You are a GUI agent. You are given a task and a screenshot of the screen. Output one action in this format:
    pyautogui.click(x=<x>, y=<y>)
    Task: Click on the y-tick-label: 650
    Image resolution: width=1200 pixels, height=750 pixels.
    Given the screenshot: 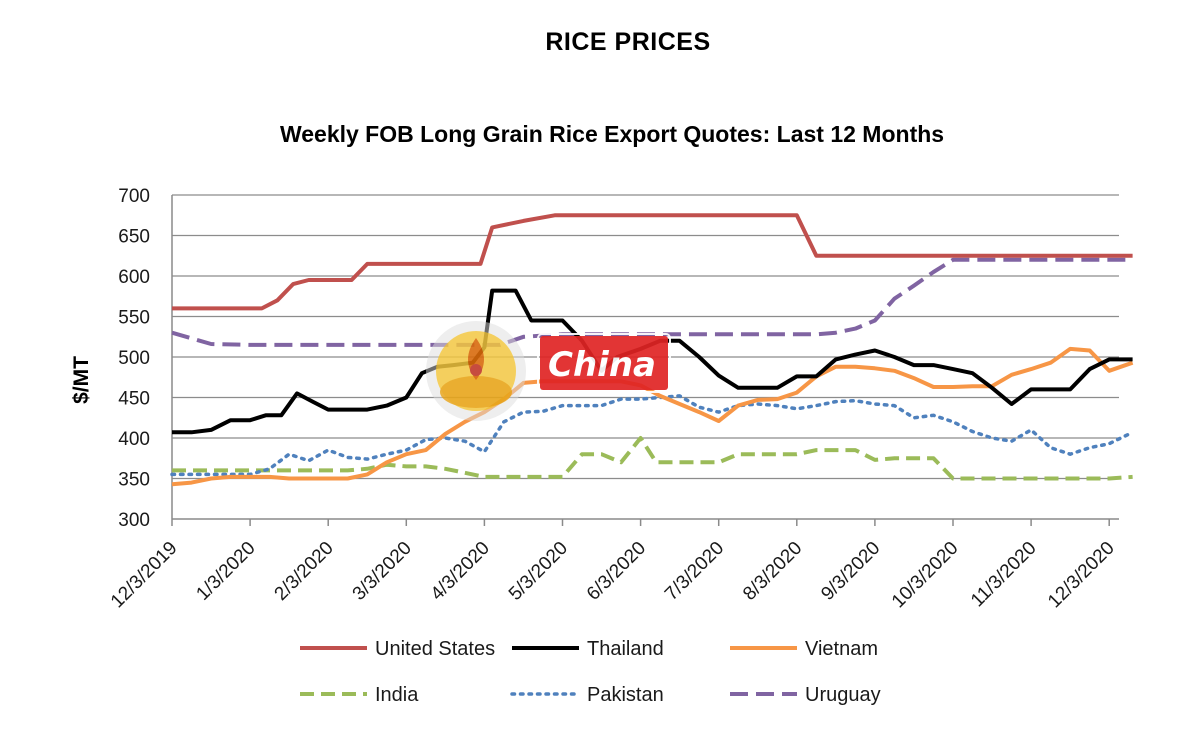 What is the action you would take?
    pyautogui.click(x=134, y=237)
    